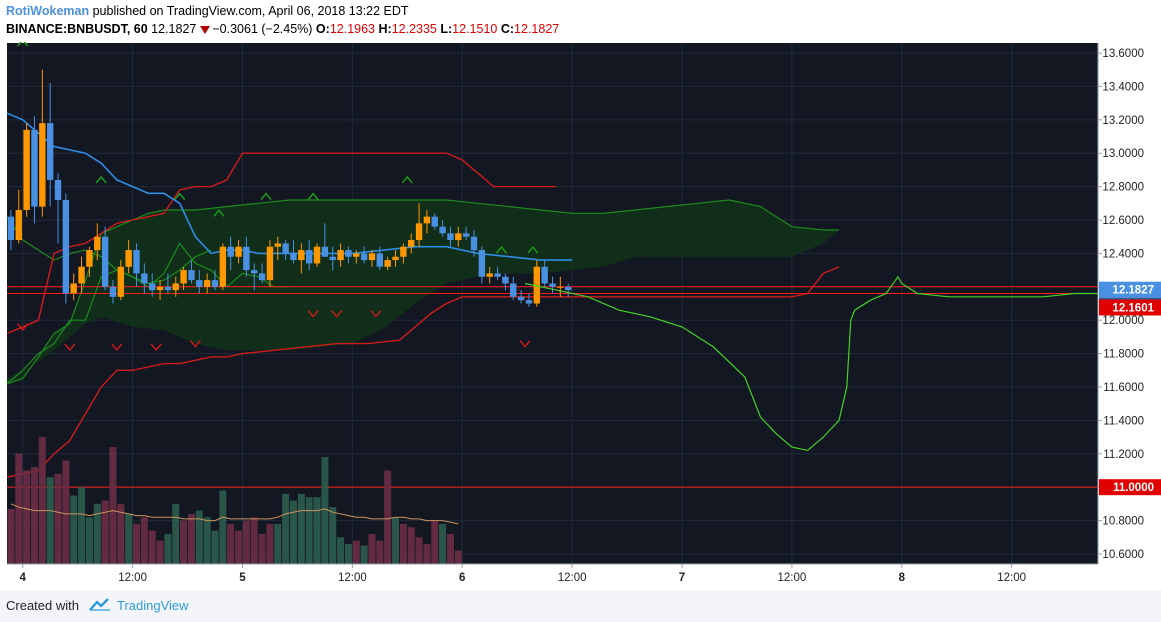 The width and height of the screenshot is (1161, 622). I want to click on tradingview-logo-icon, so click(100, 605).